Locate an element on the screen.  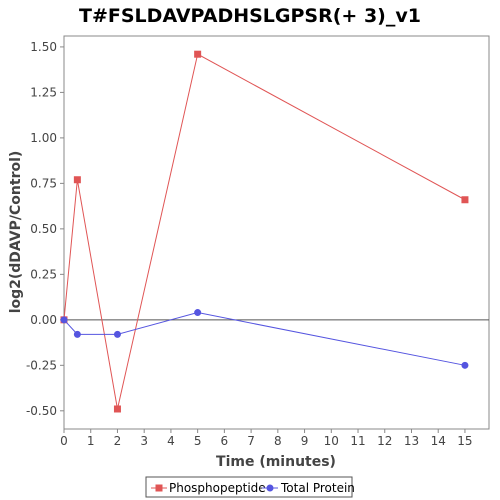
x-tick-label: 1 is located at coordinates (91, 441).